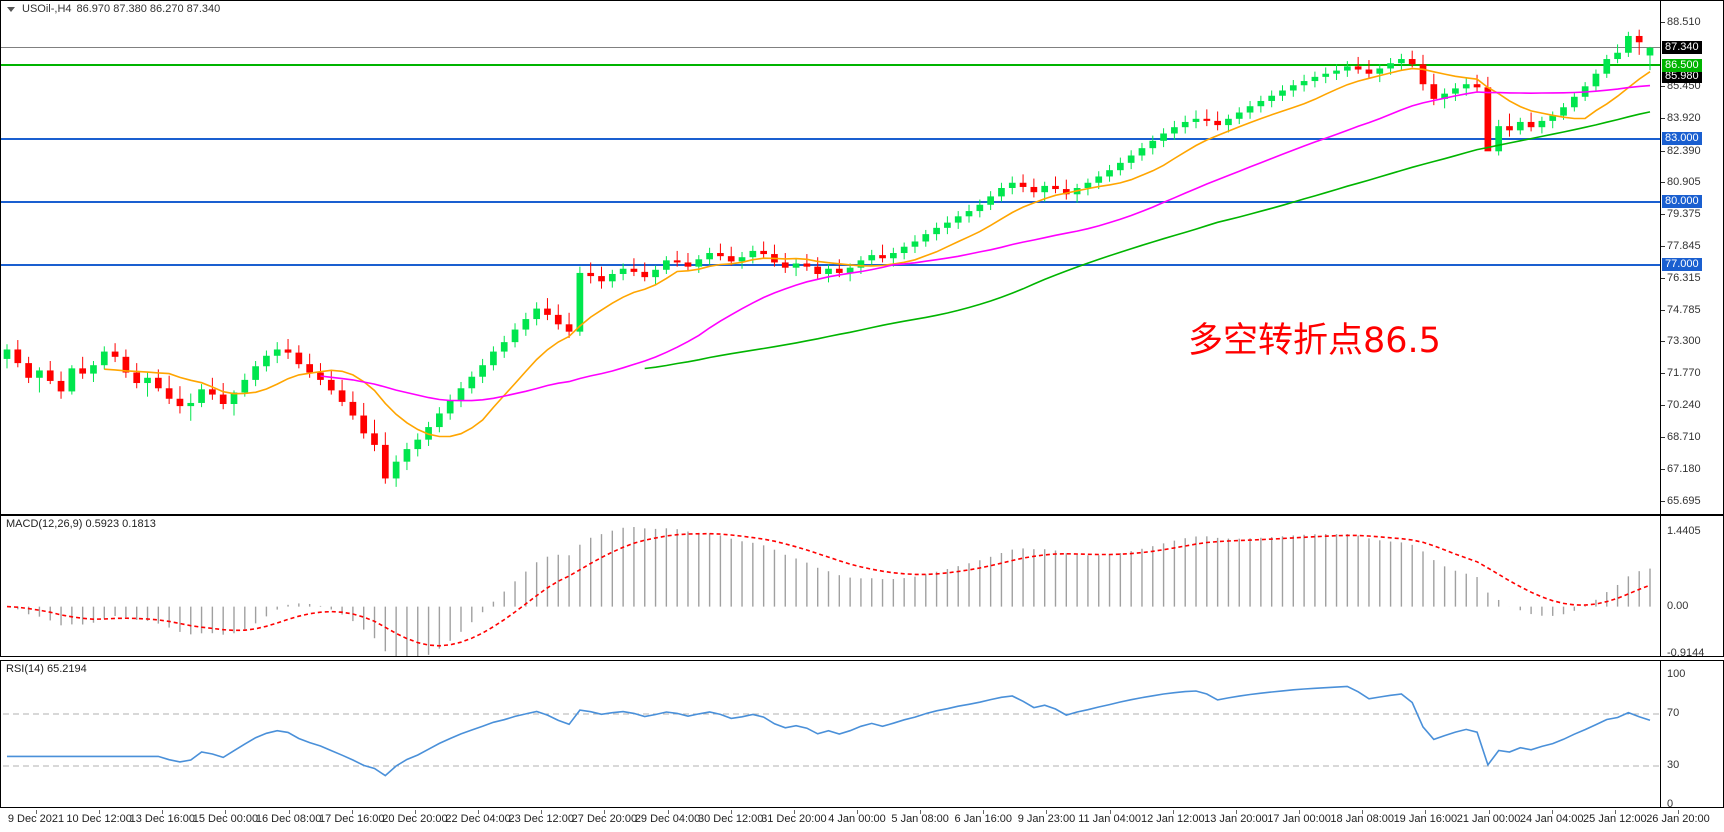 This screenshot has width=1724, height=832. I want to click on time-axis-label: 30 Dec 12:00, so click(730, 819).